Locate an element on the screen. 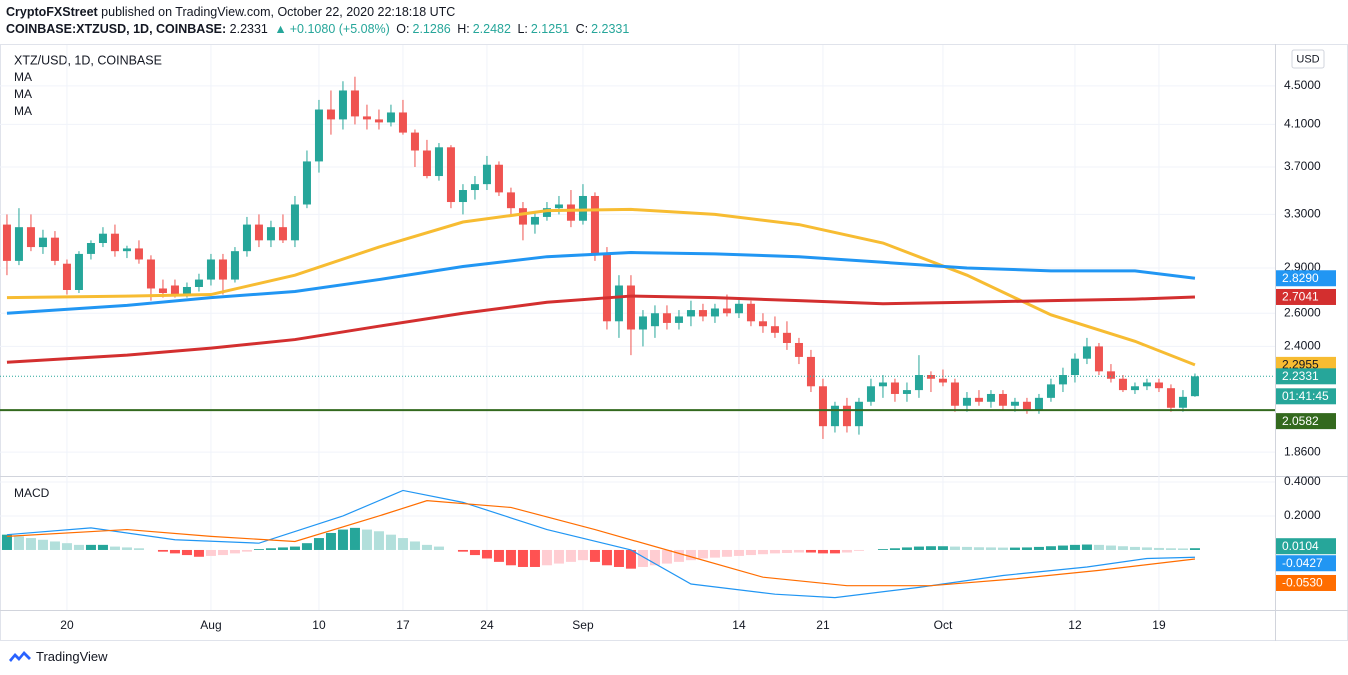  logo is located at coordinates (20, 656).